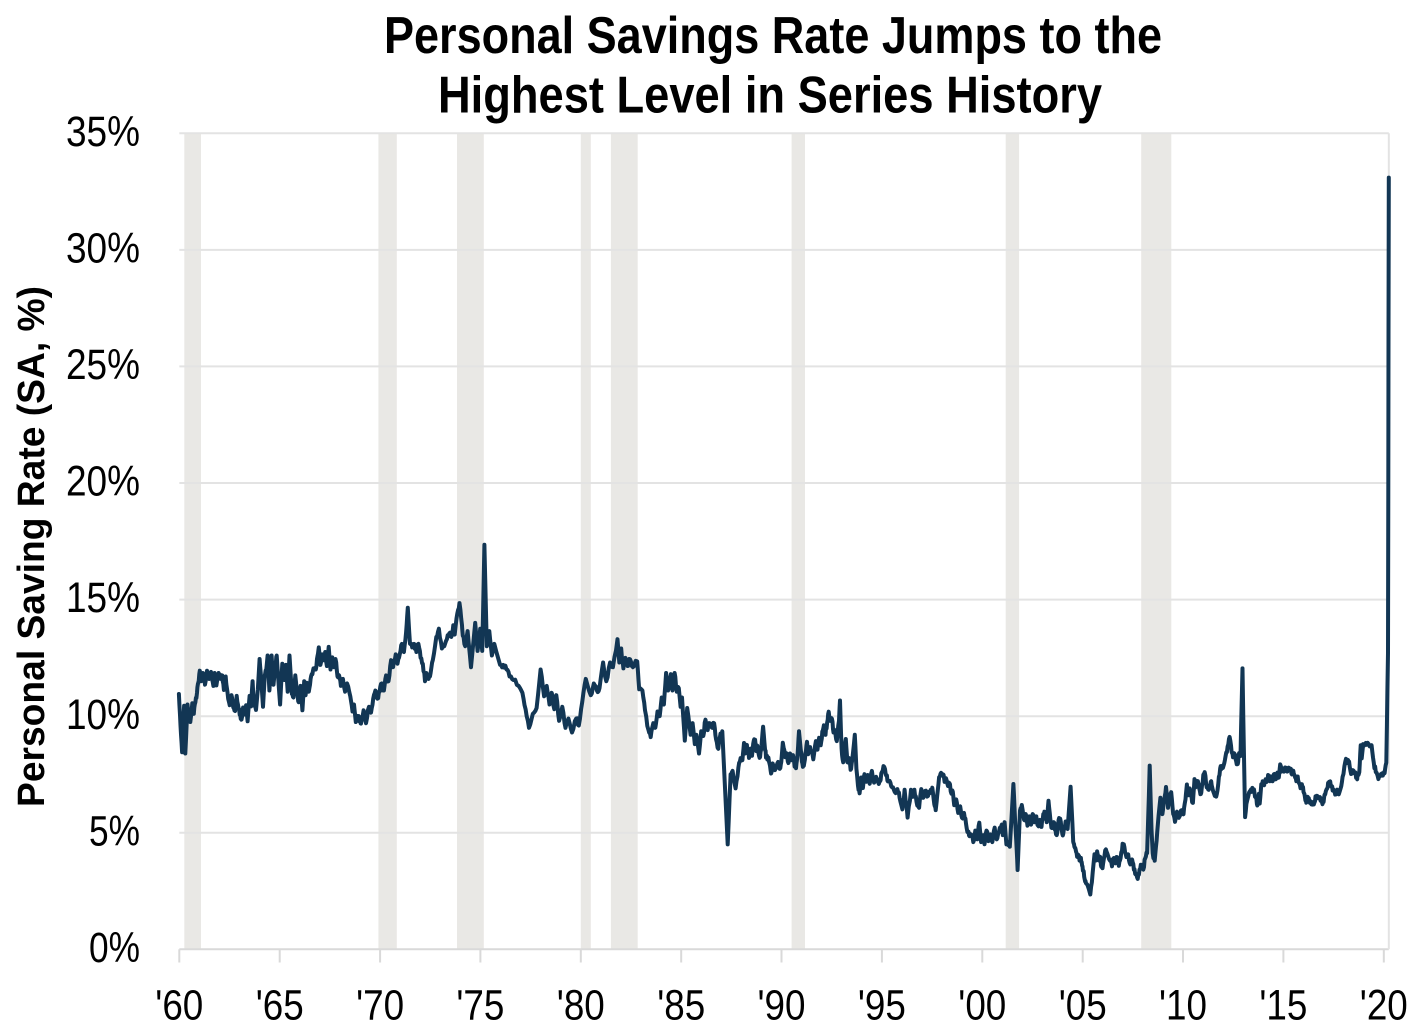  What do you see at coordinates (179, 1006) in the screenshot?
I see `svg-text: '60` at bounding box center [179, 1006].